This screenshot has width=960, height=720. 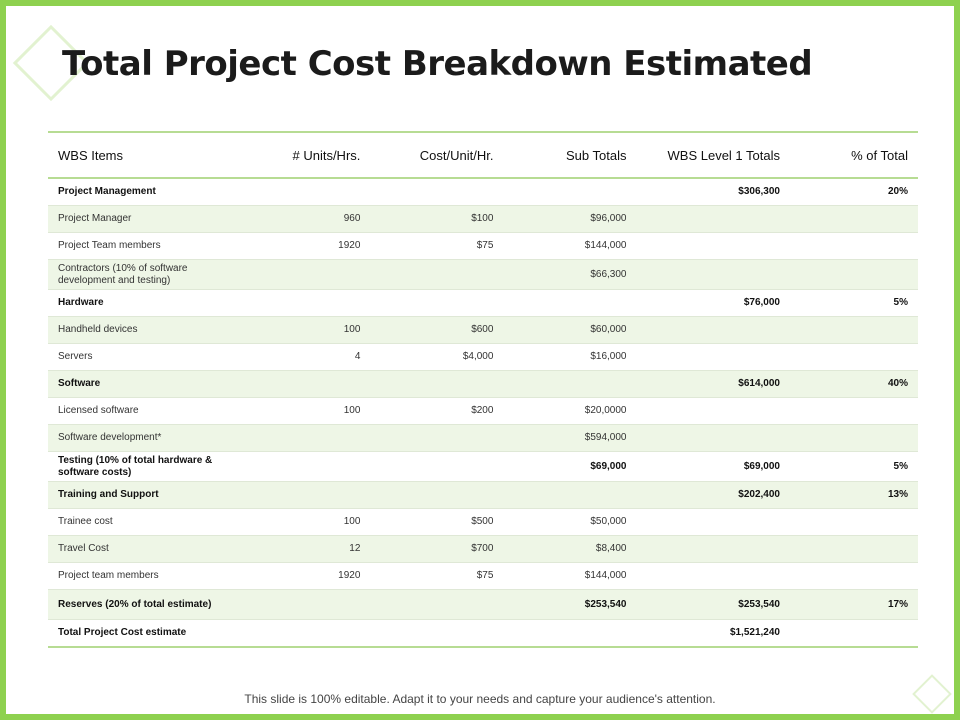 What do you see at coordinates (304, 357) in the screenshot?
I see `cell-units: 4` at bounding box center [304, 357].